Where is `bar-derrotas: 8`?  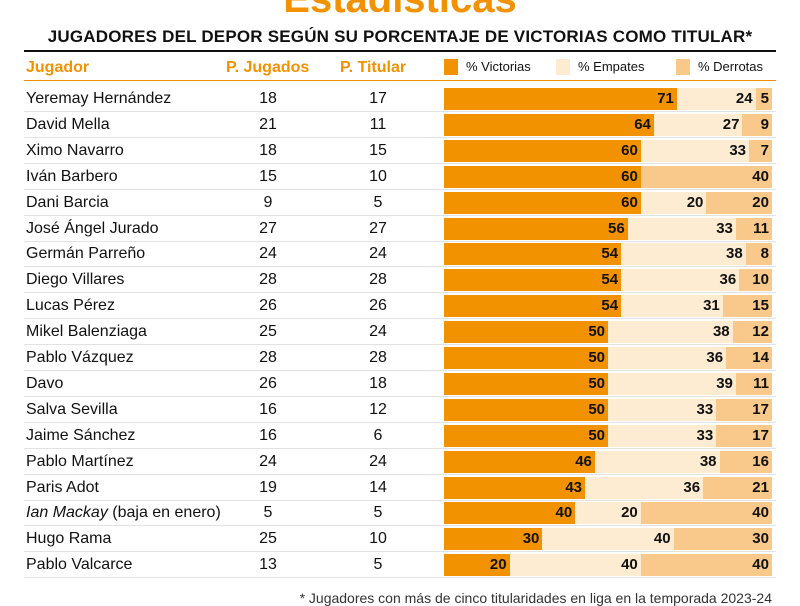
bar-derrotas: 8 is located at coordinates (758, 254).